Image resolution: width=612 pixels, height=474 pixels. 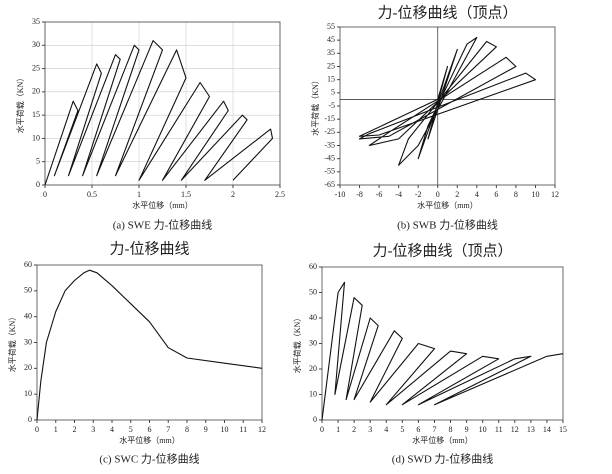 What do you see at coordinates (563, 429) in the screenshot?
I see `x-tick-label: 15` at bounding box center [563, 429].